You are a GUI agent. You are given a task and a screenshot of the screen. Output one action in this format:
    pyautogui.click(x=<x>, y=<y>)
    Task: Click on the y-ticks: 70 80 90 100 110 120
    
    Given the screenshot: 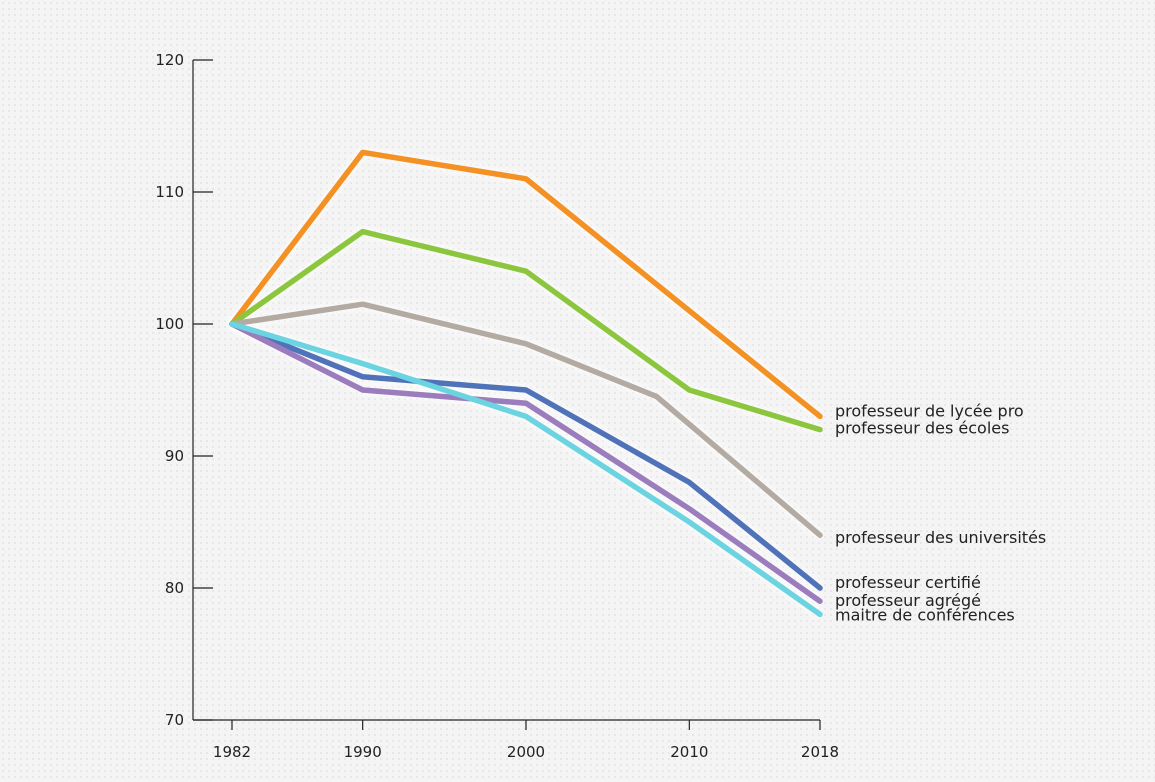 What is the action you would take?
    pyautogui.click(x=184, y=390)
    